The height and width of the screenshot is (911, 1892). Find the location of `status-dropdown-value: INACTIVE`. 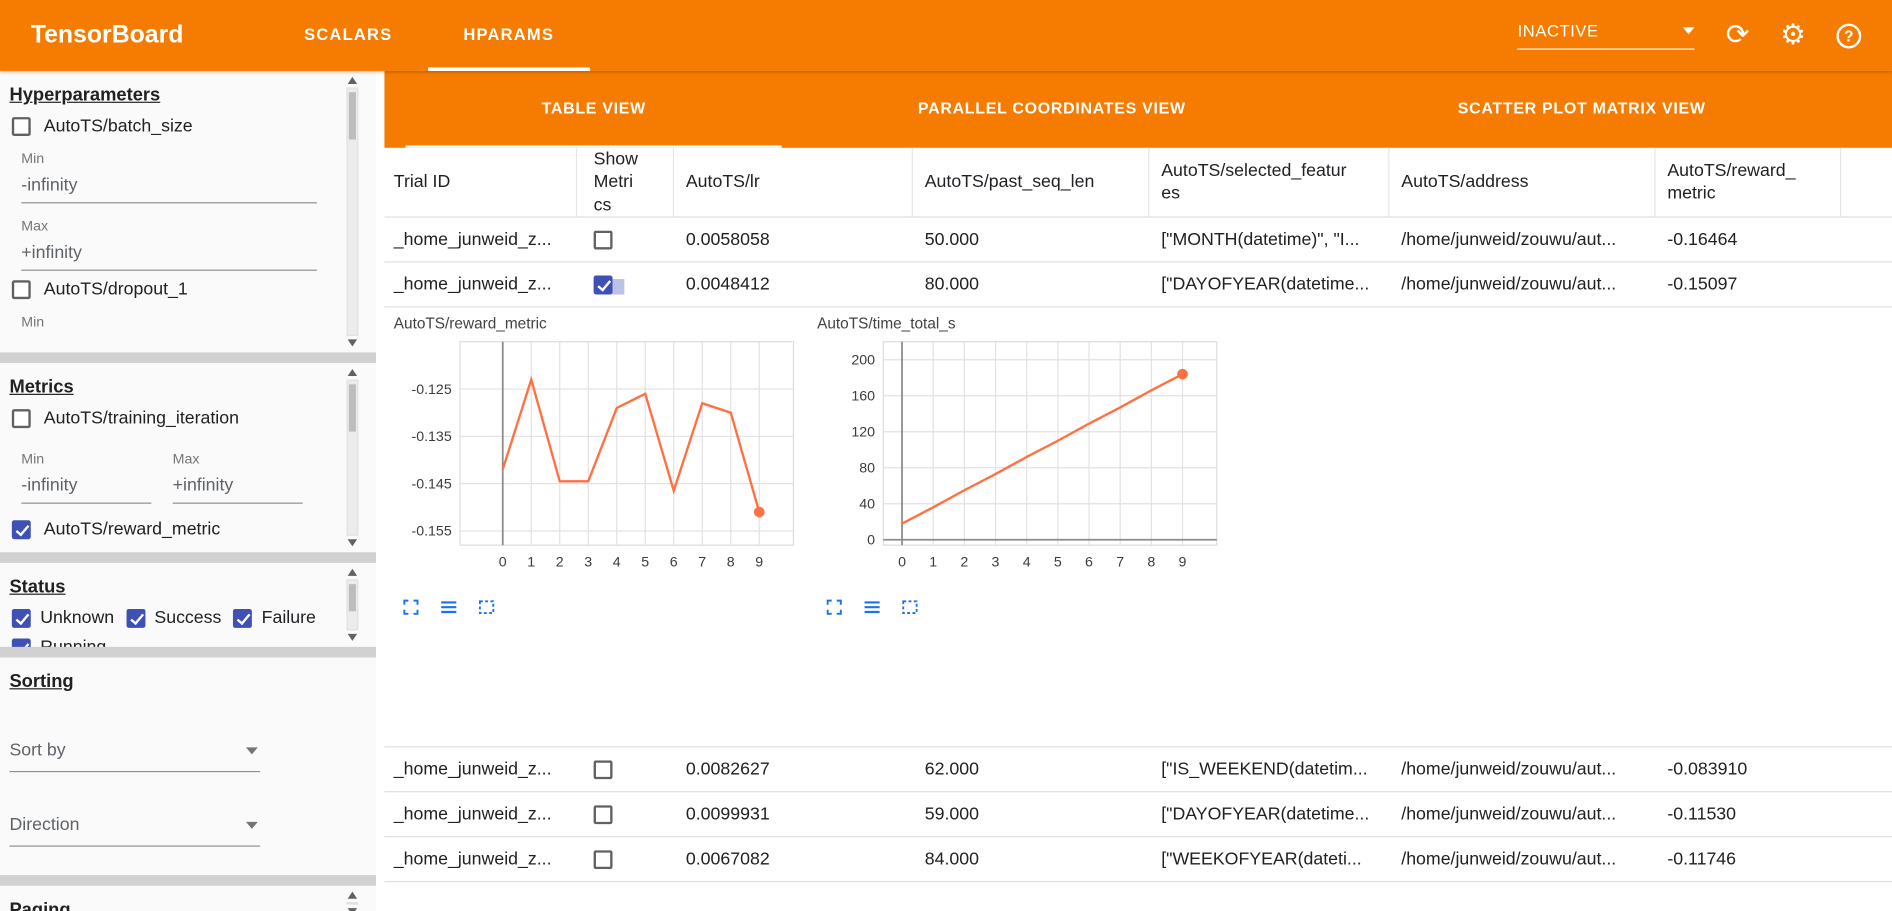

status-dropdown-value: INACTIVE is located at coordinates (1558, 31).